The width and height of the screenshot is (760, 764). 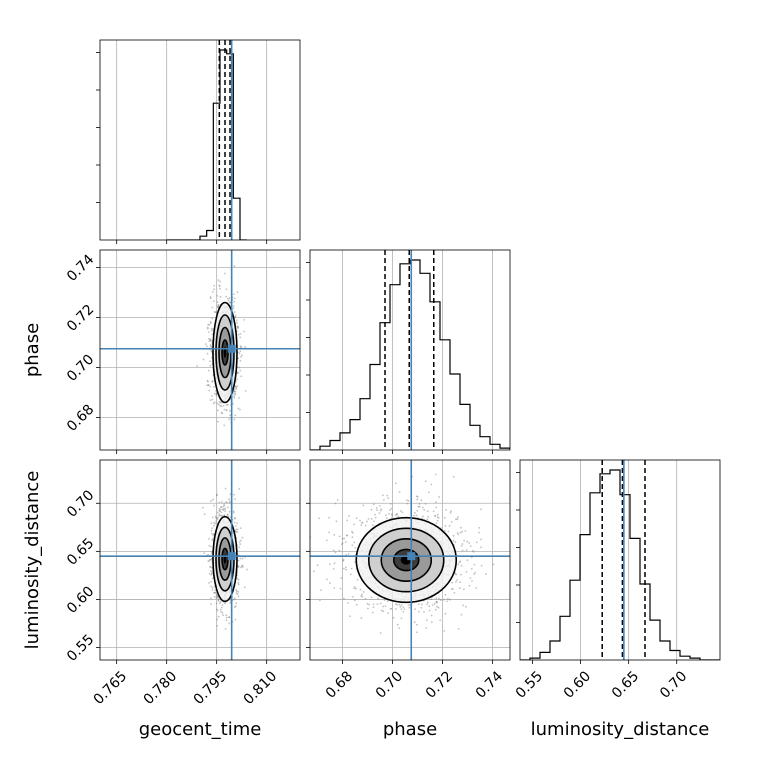 I want to click on ytick-label-luminosity_distance: 0.65, so click(x=80, y=551).